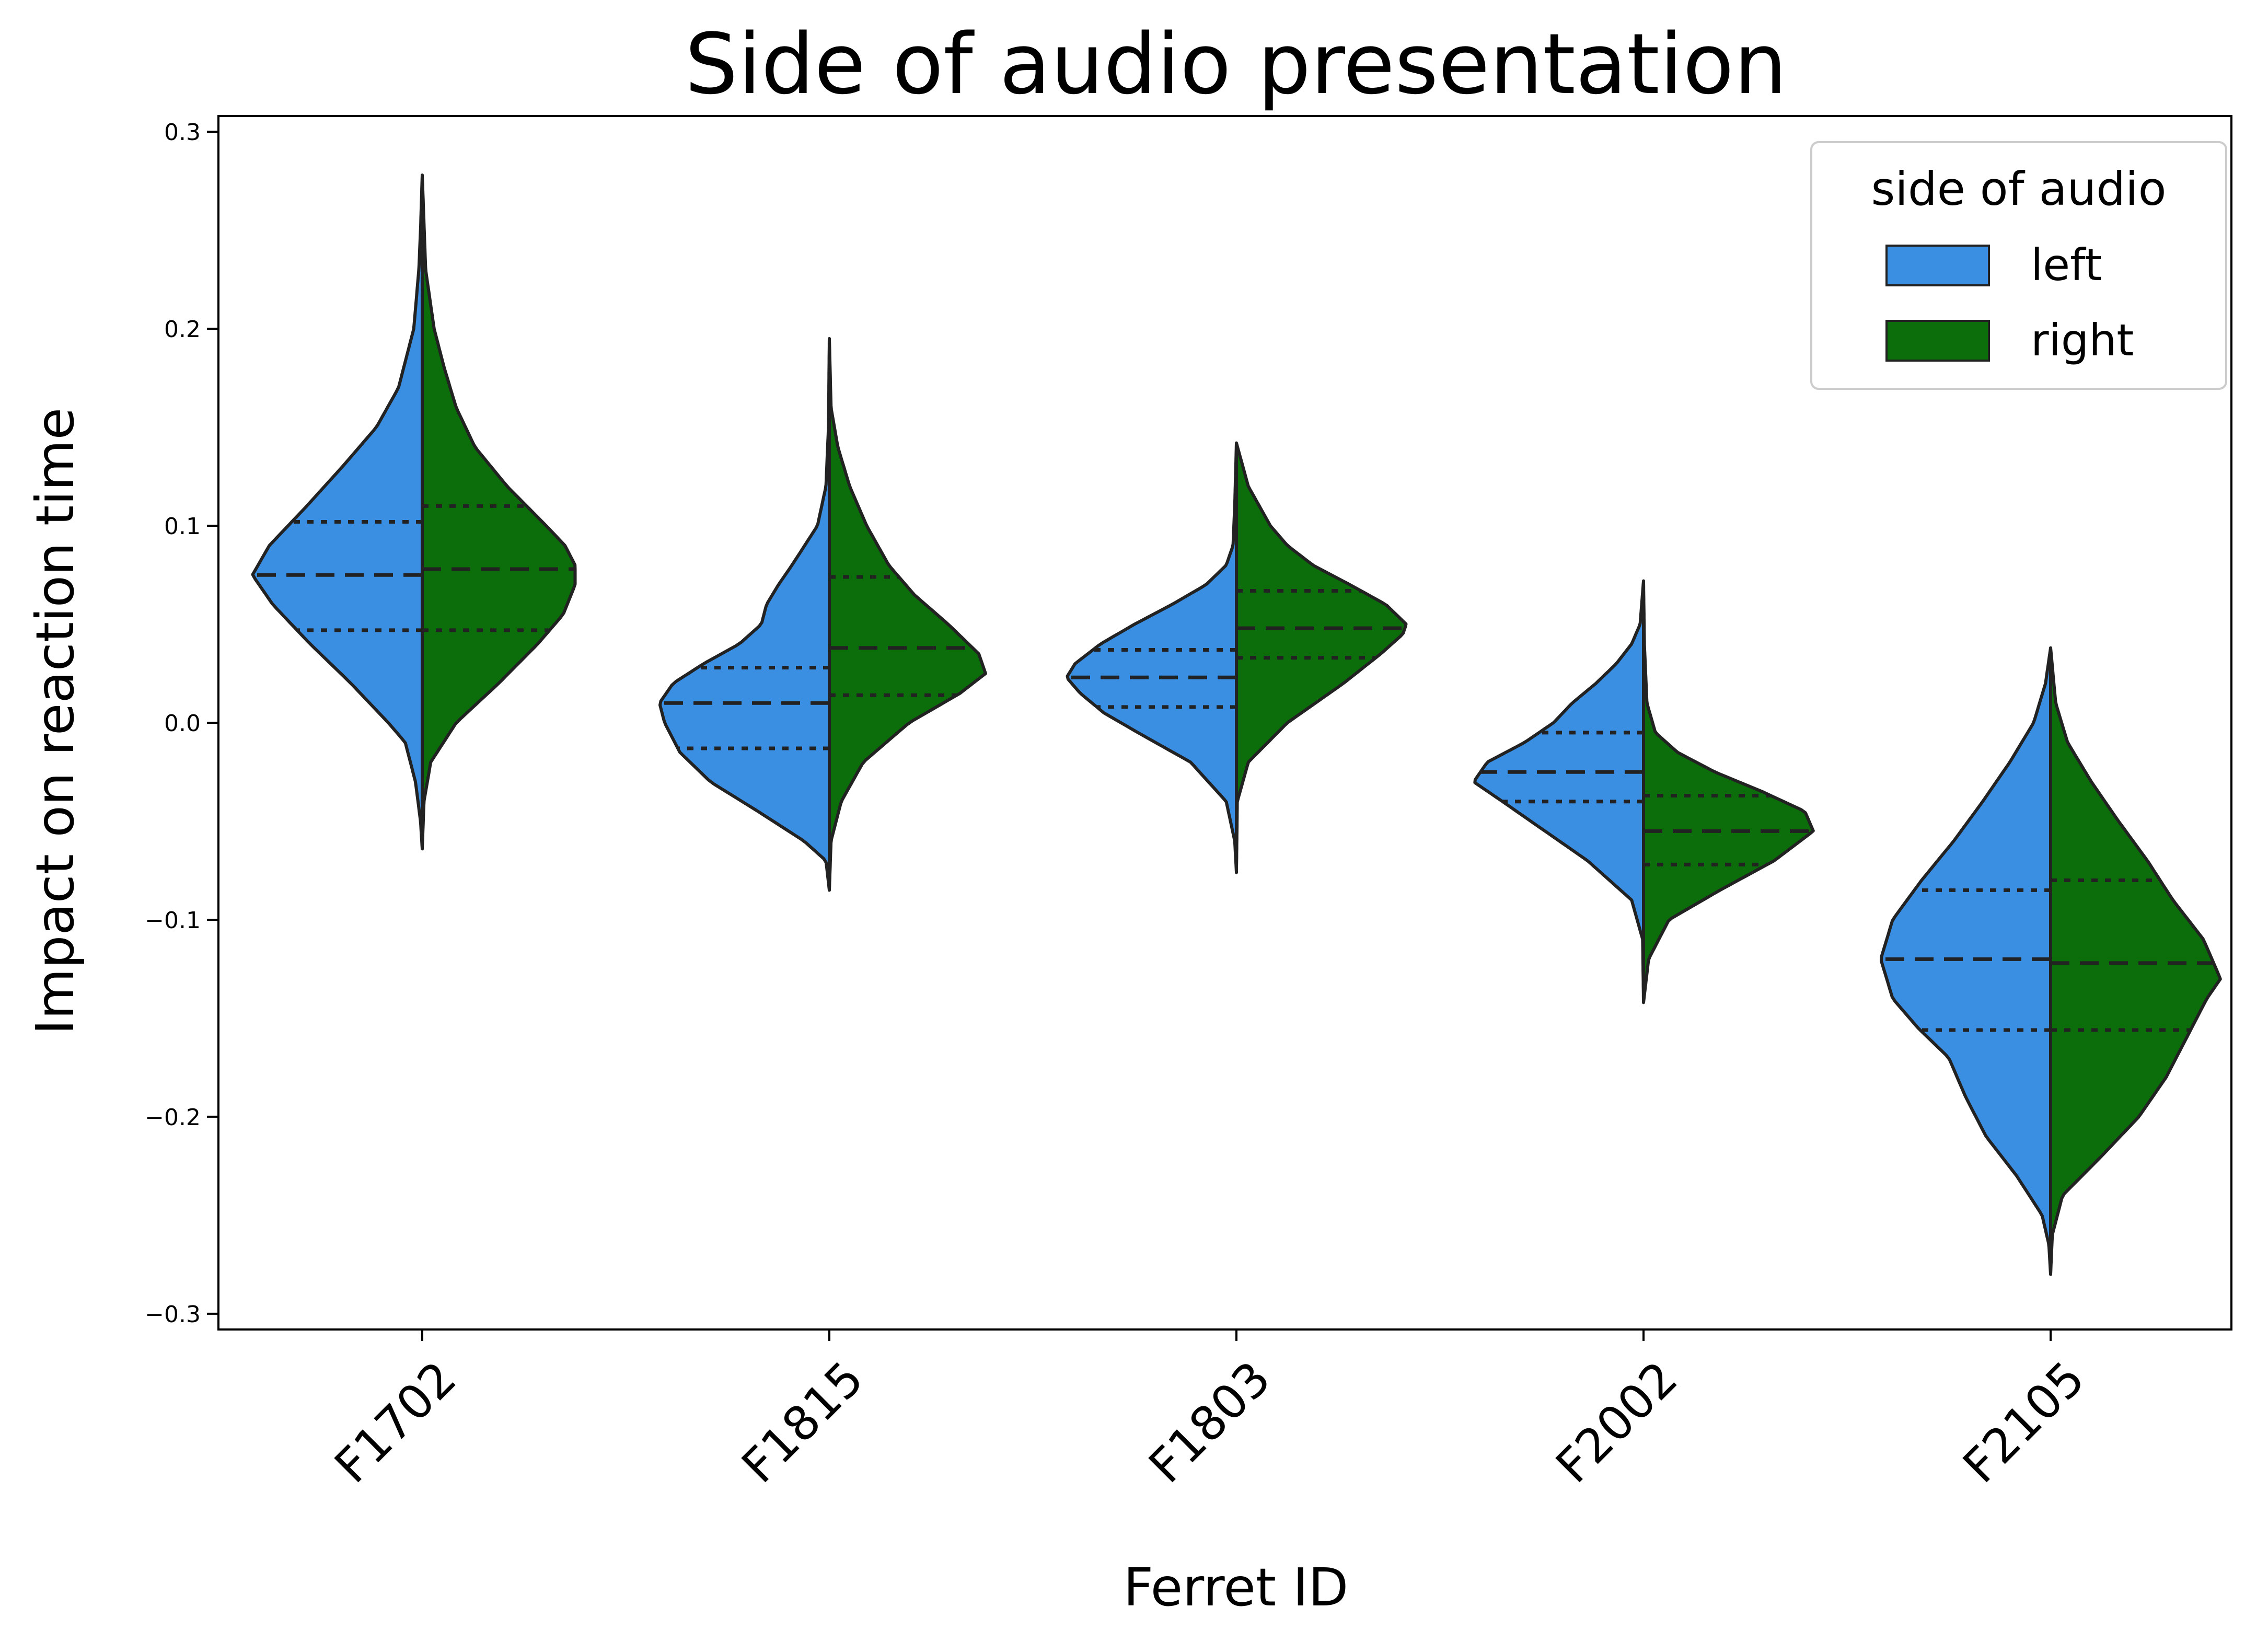  I want to click on x-tick-label: F2002, so click(1617, 1422).